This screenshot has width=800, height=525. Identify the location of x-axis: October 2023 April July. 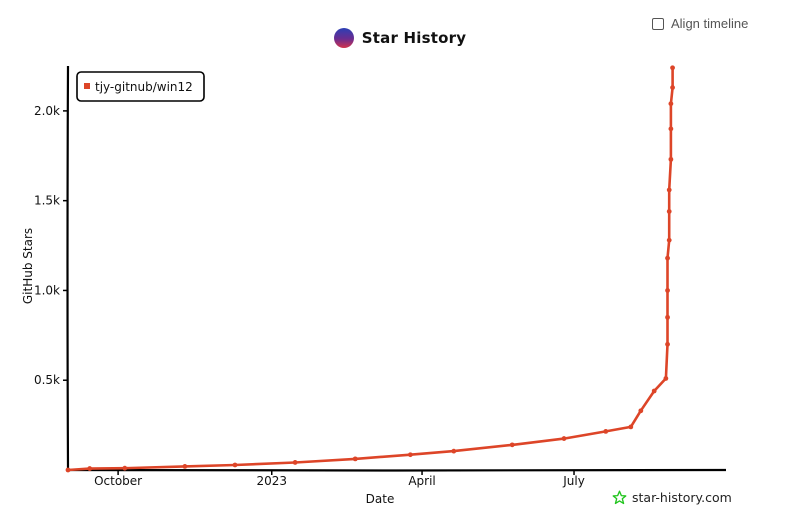
(397, 478).